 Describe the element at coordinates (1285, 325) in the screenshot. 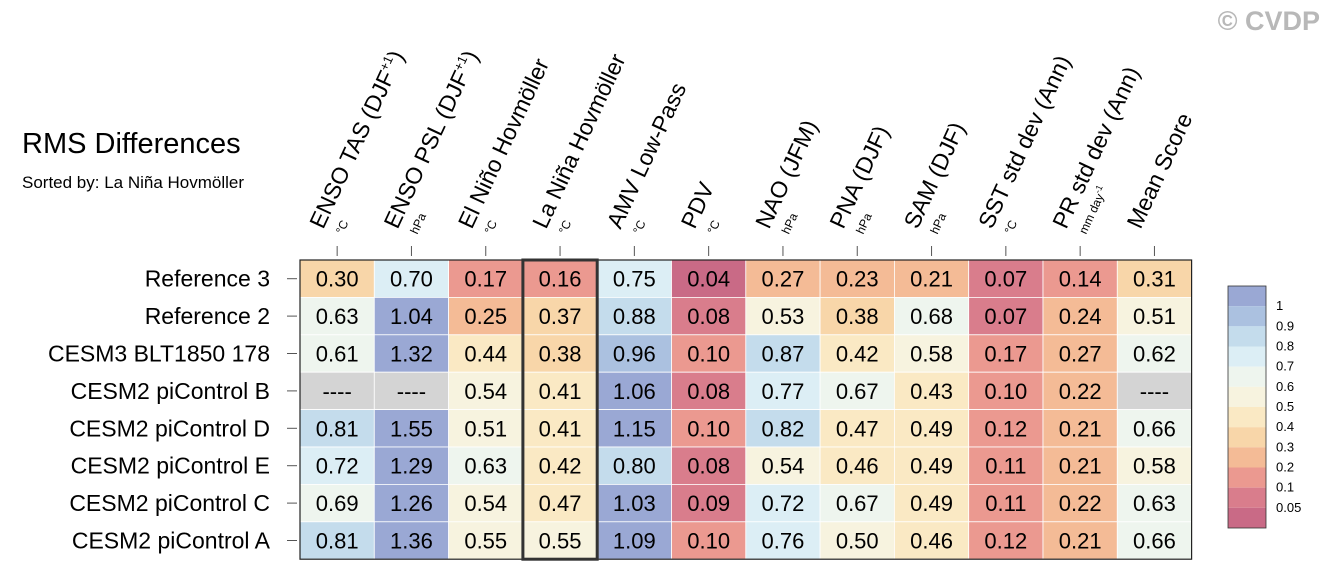

I see `colorbar-label: 0.9` at that location.